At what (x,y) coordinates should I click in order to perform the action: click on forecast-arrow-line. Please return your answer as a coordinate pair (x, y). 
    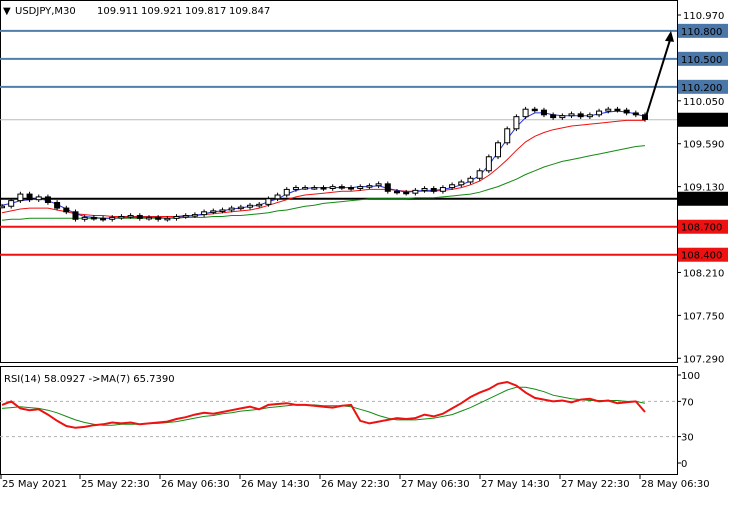
    Looking at the image, I should click on (658, 78).